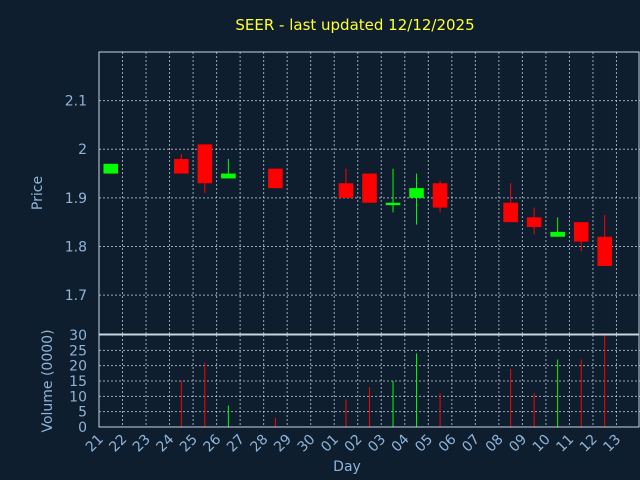 This screenshot has width=640, height=480. I want to click on x-tick-label: 05, so click(424, 444).